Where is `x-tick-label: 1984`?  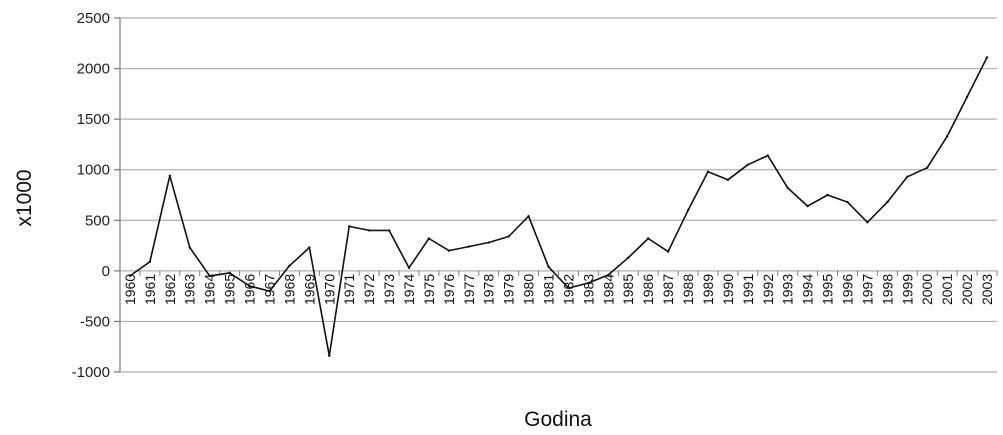 x-tick-label: 1984 is located at coordinates (608, 289).